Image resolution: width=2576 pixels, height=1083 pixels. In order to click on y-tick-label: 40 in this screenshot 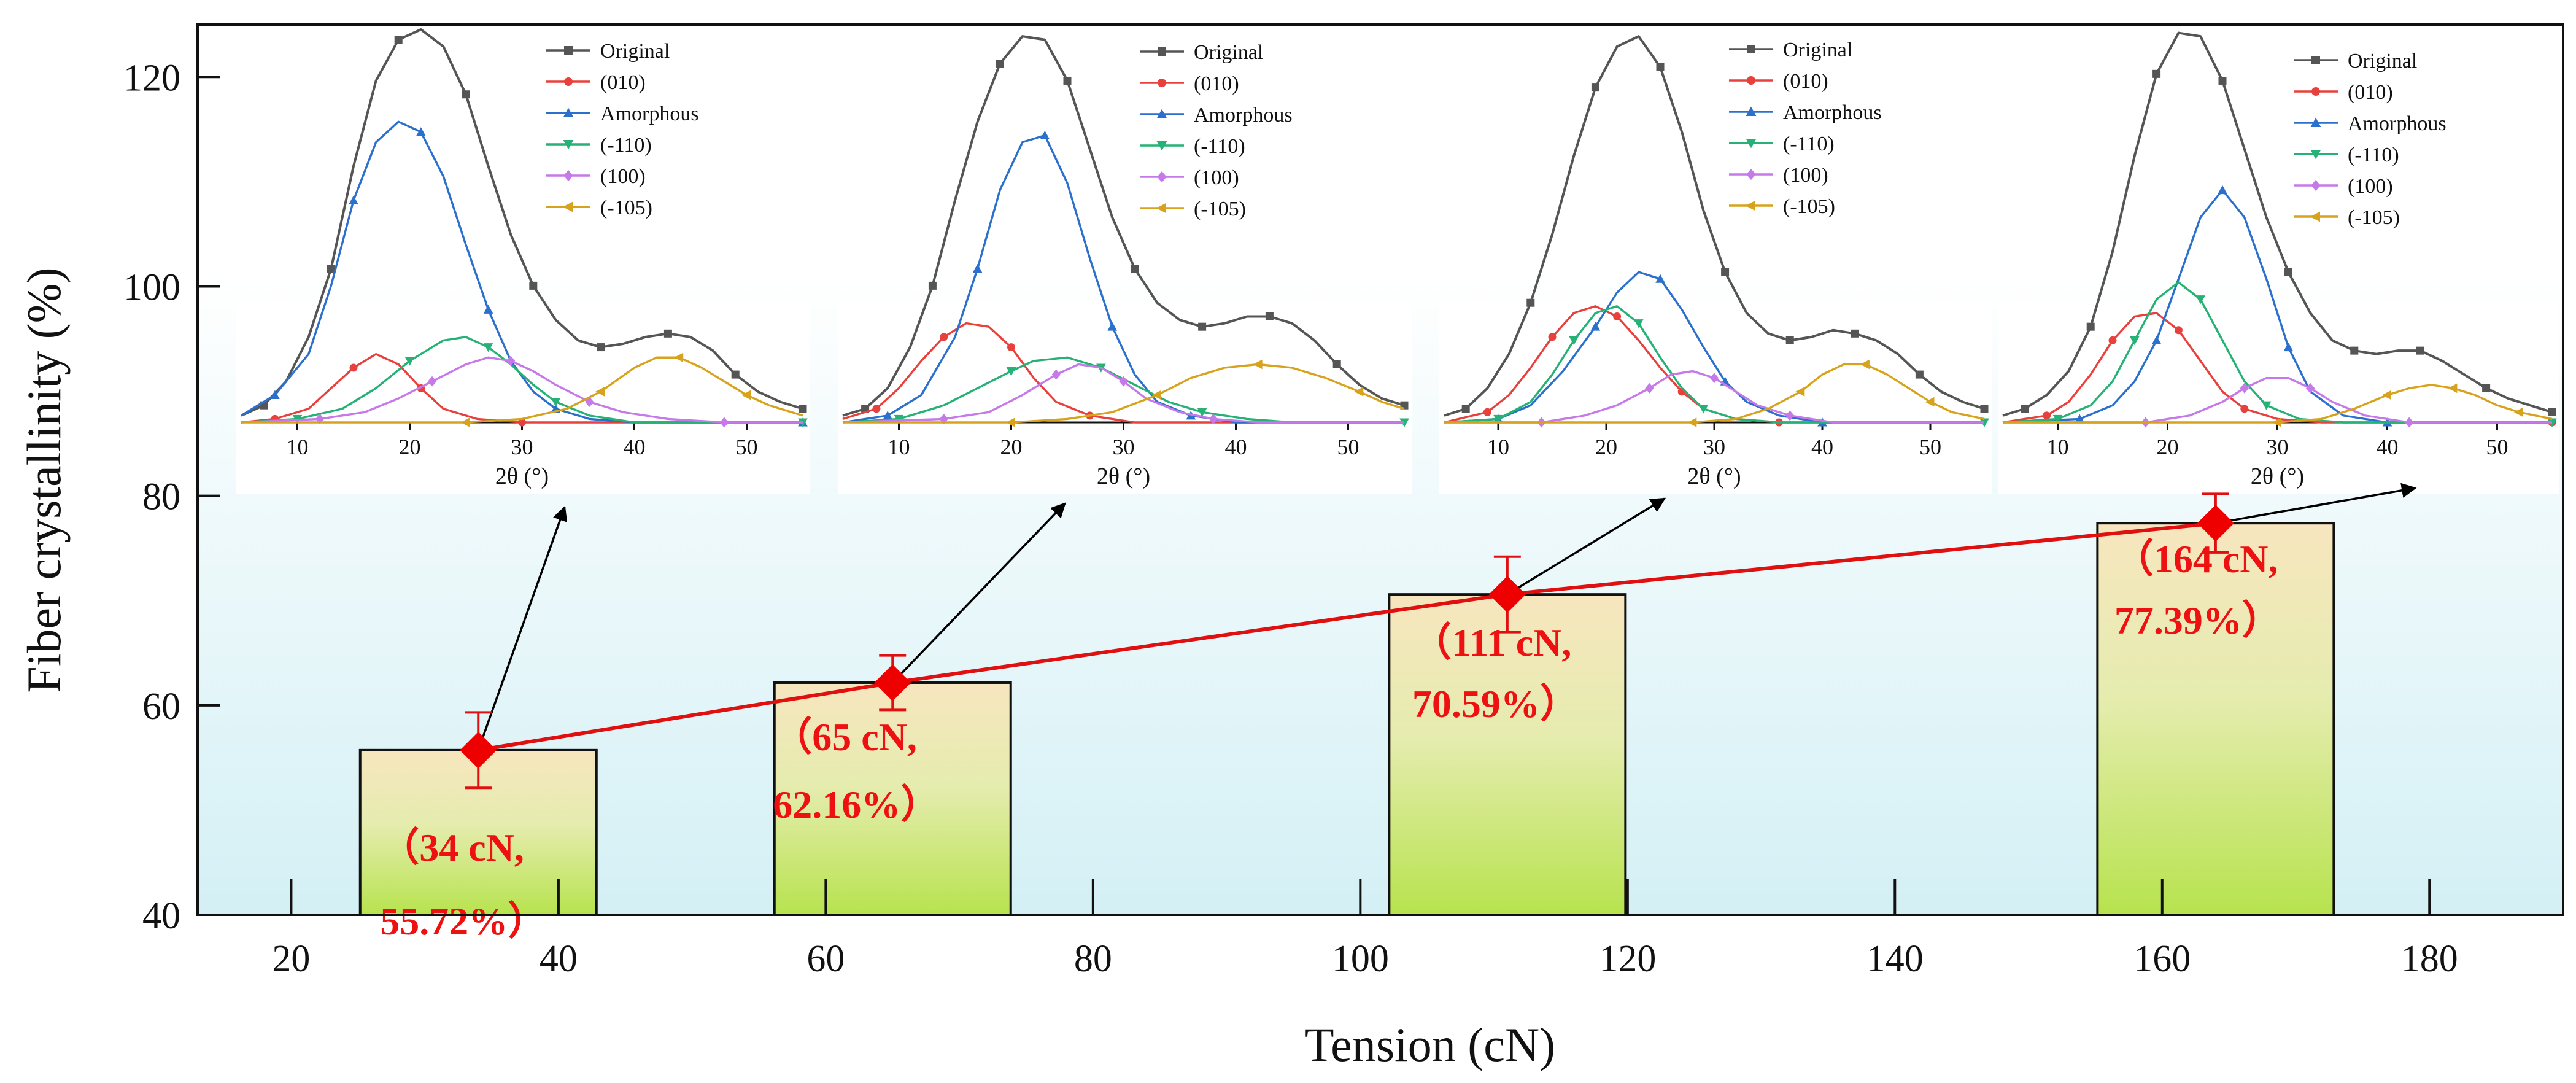, I will do `click(161, 916)`.